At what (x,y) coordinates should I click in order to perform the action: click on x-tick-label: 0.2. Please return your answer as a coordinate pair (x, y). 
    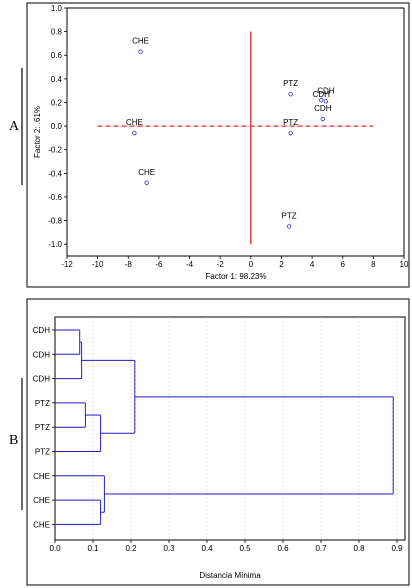
    Looking at the image, I should click on (131, 548).